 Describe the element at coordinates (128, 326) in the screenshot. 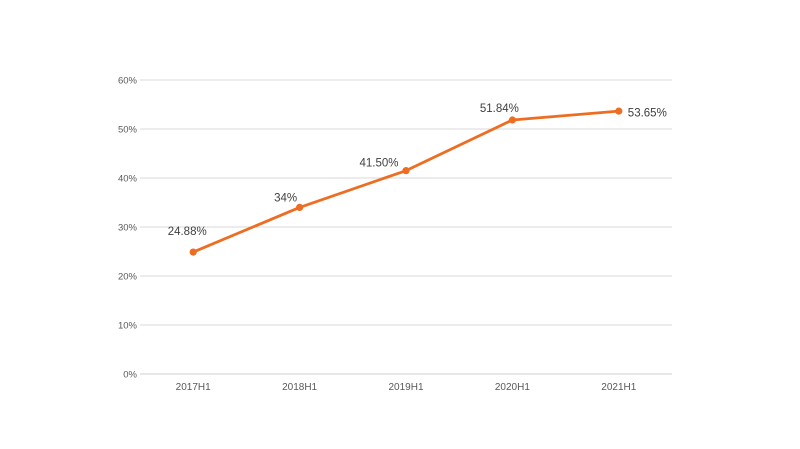

I see `y-axis-tick-label: 10%` at that location.